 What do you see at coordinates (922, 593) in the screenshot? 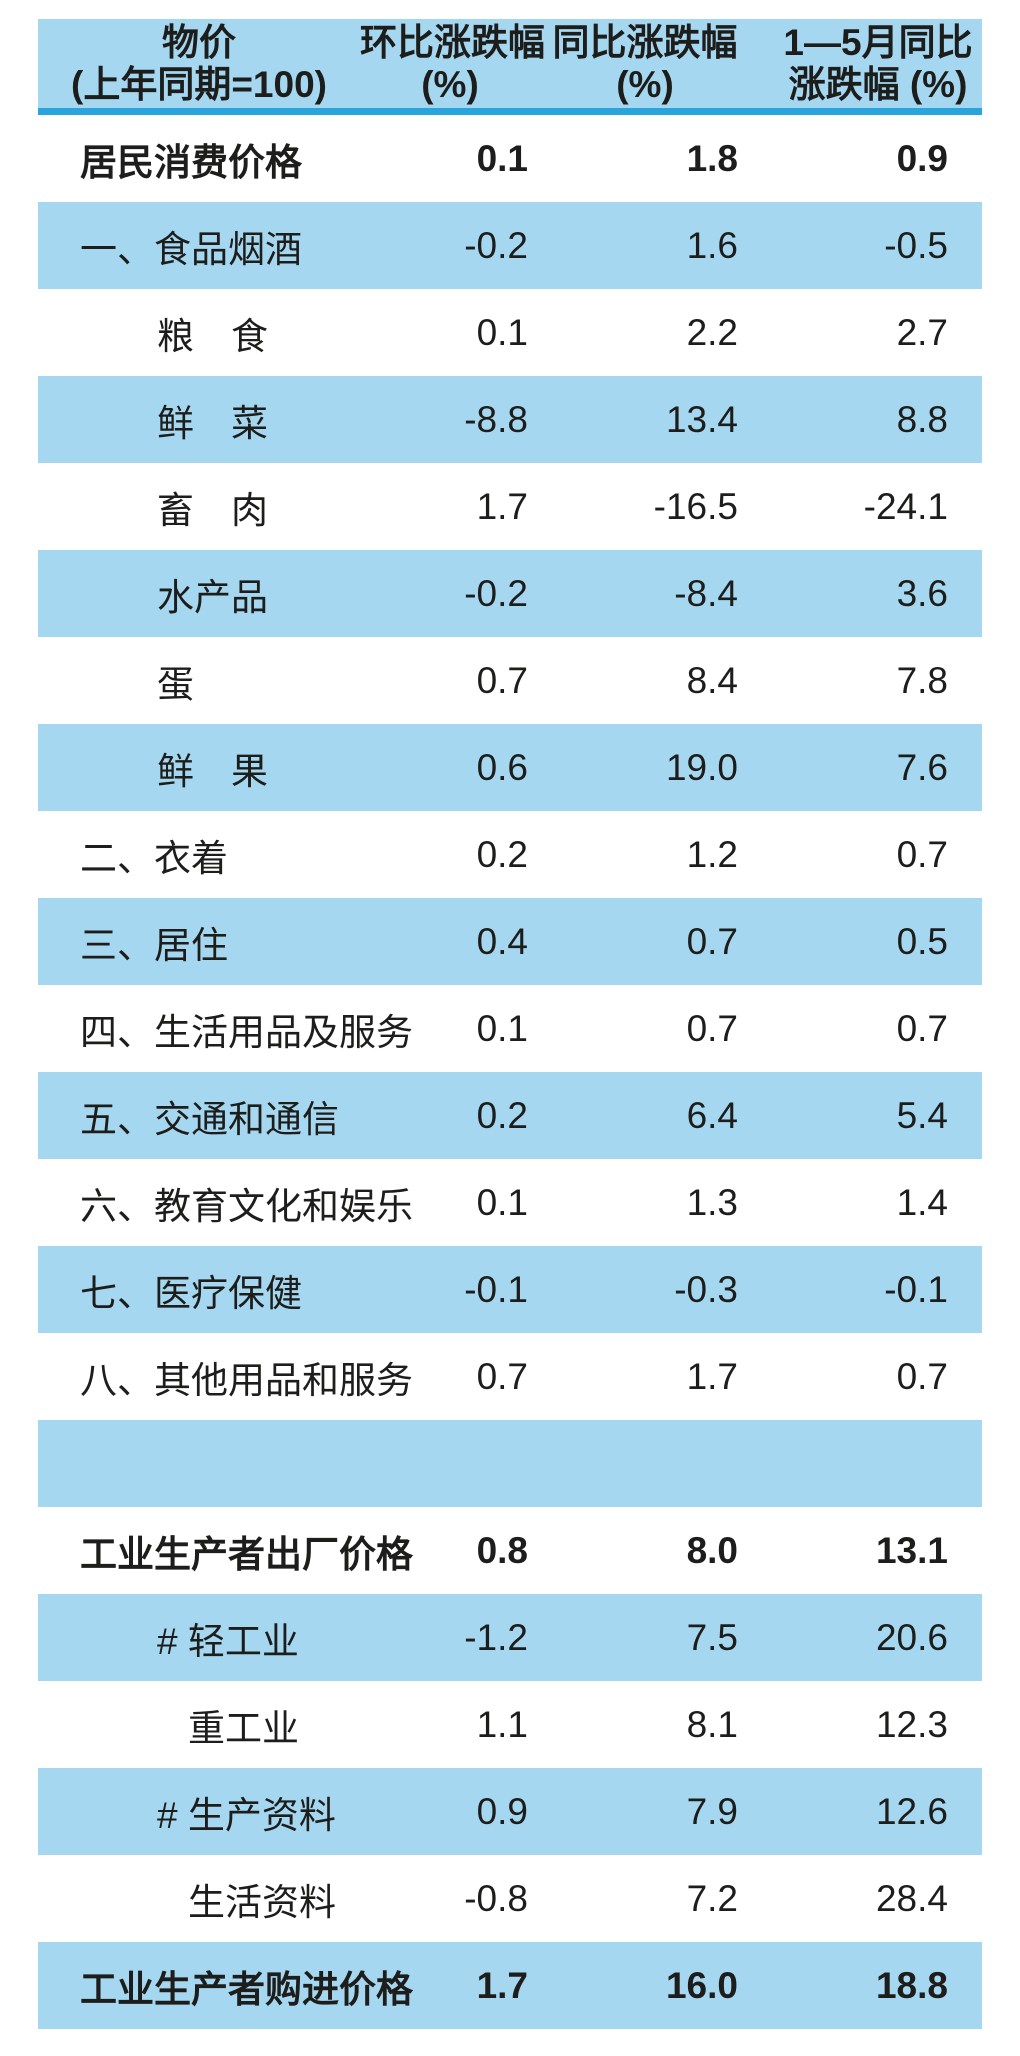
I see `row-value-ytd: 3.6` at bounding box center [922, 593].